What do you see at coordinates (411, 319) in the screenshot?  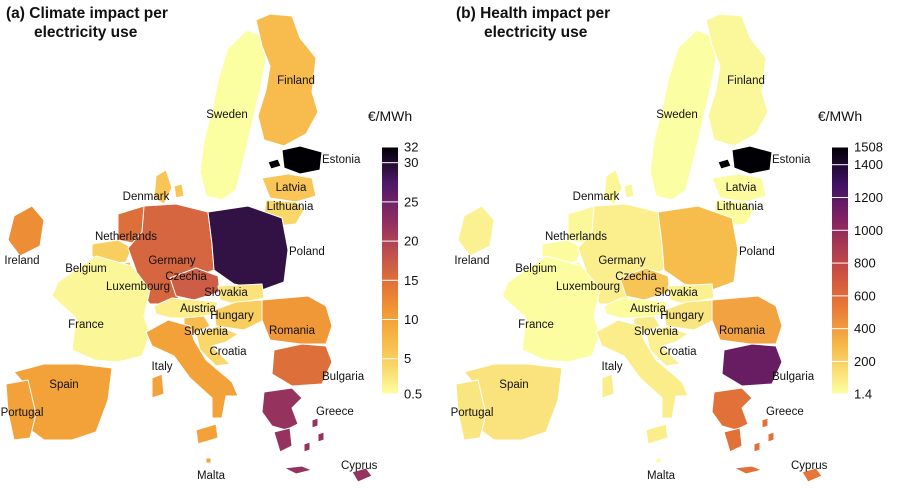 I see `colorbar-tick-label: 10` at bounding box center [411, 319].